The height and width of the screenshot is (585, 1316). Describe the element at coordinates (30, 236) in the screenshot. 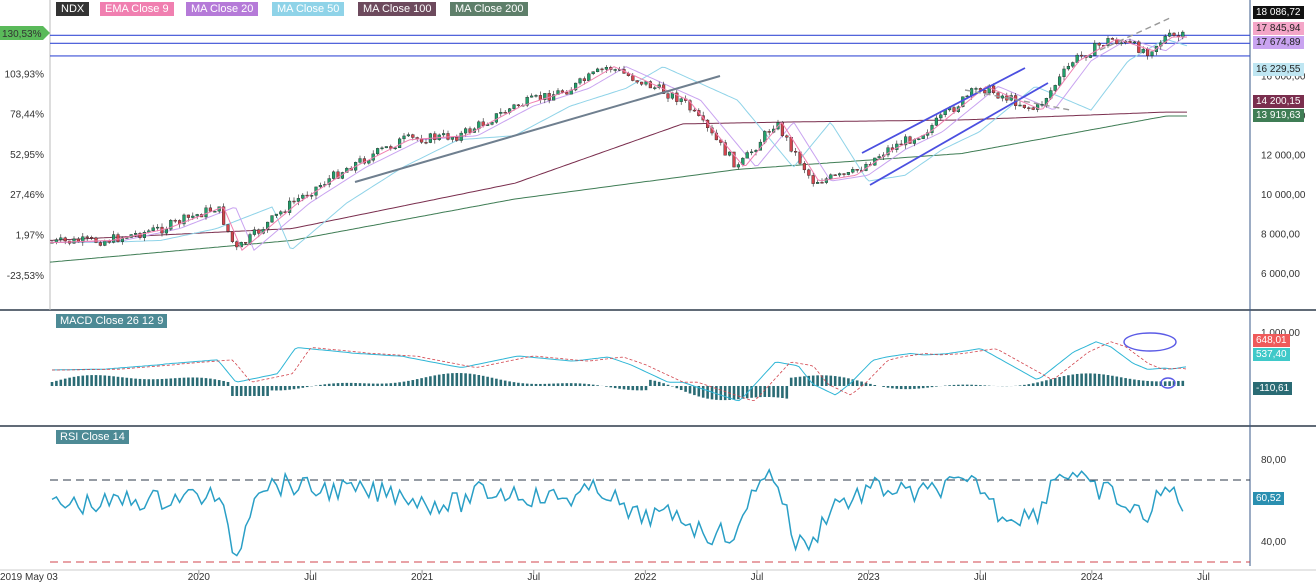

I see `percent-axis-tick: 1,97%` at that location.